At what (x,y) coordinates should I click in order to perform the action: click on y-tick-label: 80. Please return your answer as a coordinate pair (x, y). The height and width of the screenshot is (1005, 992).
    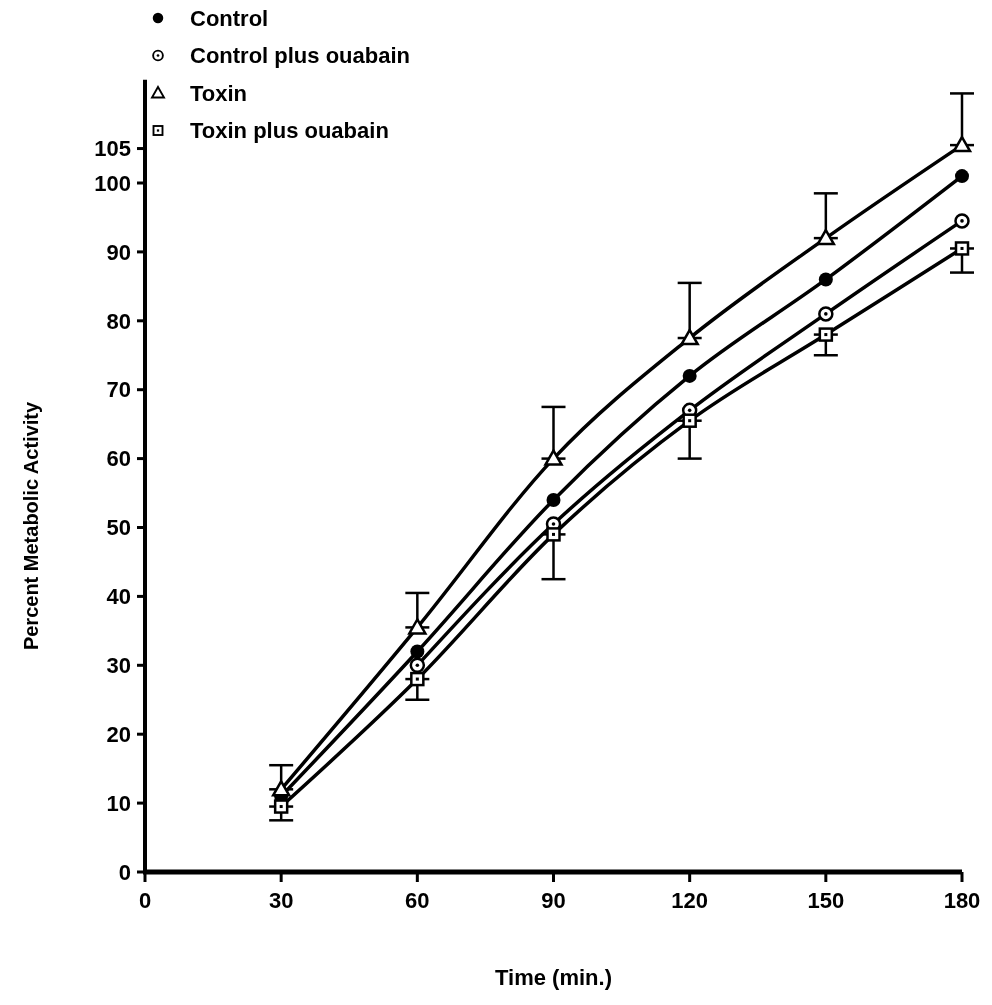
    Looking at the image, I should click on (118, 321).